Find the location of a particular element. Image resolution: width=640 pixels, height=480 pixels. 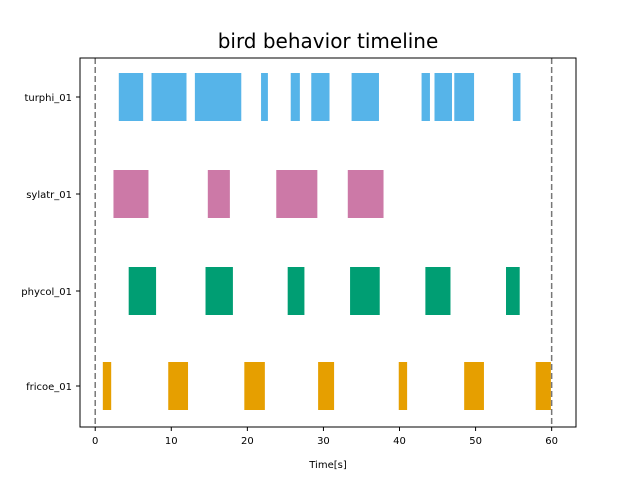

x-axis-ticks: 0 10 20 30 40 50 60 is located at coordinates (325, 437).